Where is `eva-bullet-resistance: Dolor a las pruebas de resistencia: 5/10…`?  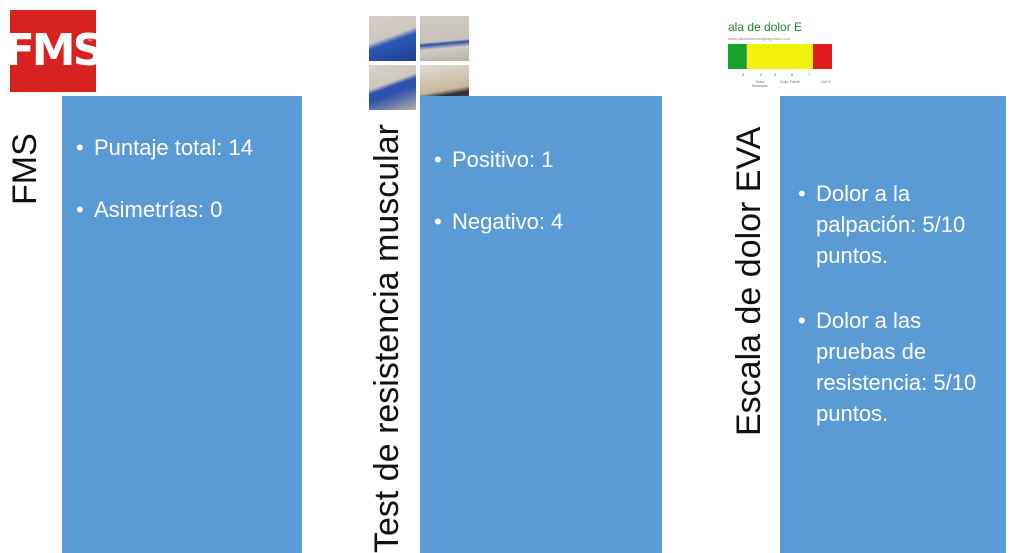
eva-bullet-resistance: Dolor a las pruebas de resistencia: 5/10… is located at coordinates (897, 367).